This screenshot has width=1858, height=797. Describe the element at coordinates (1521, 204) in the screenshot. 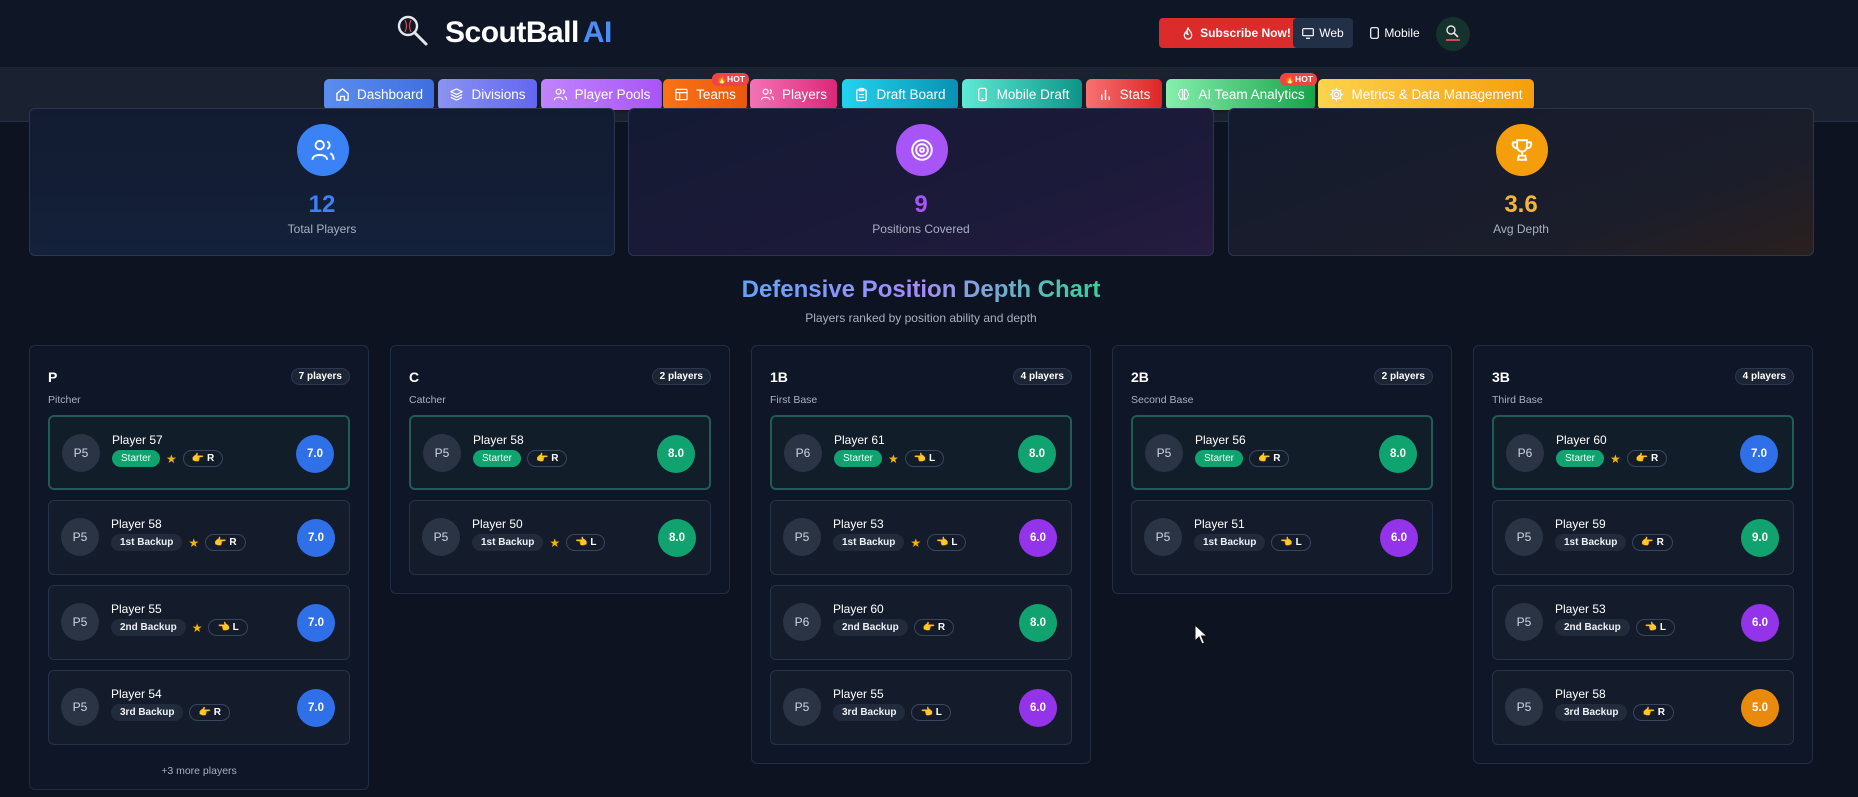

I see `stat-value-avg-depth: 3.6` at that location.